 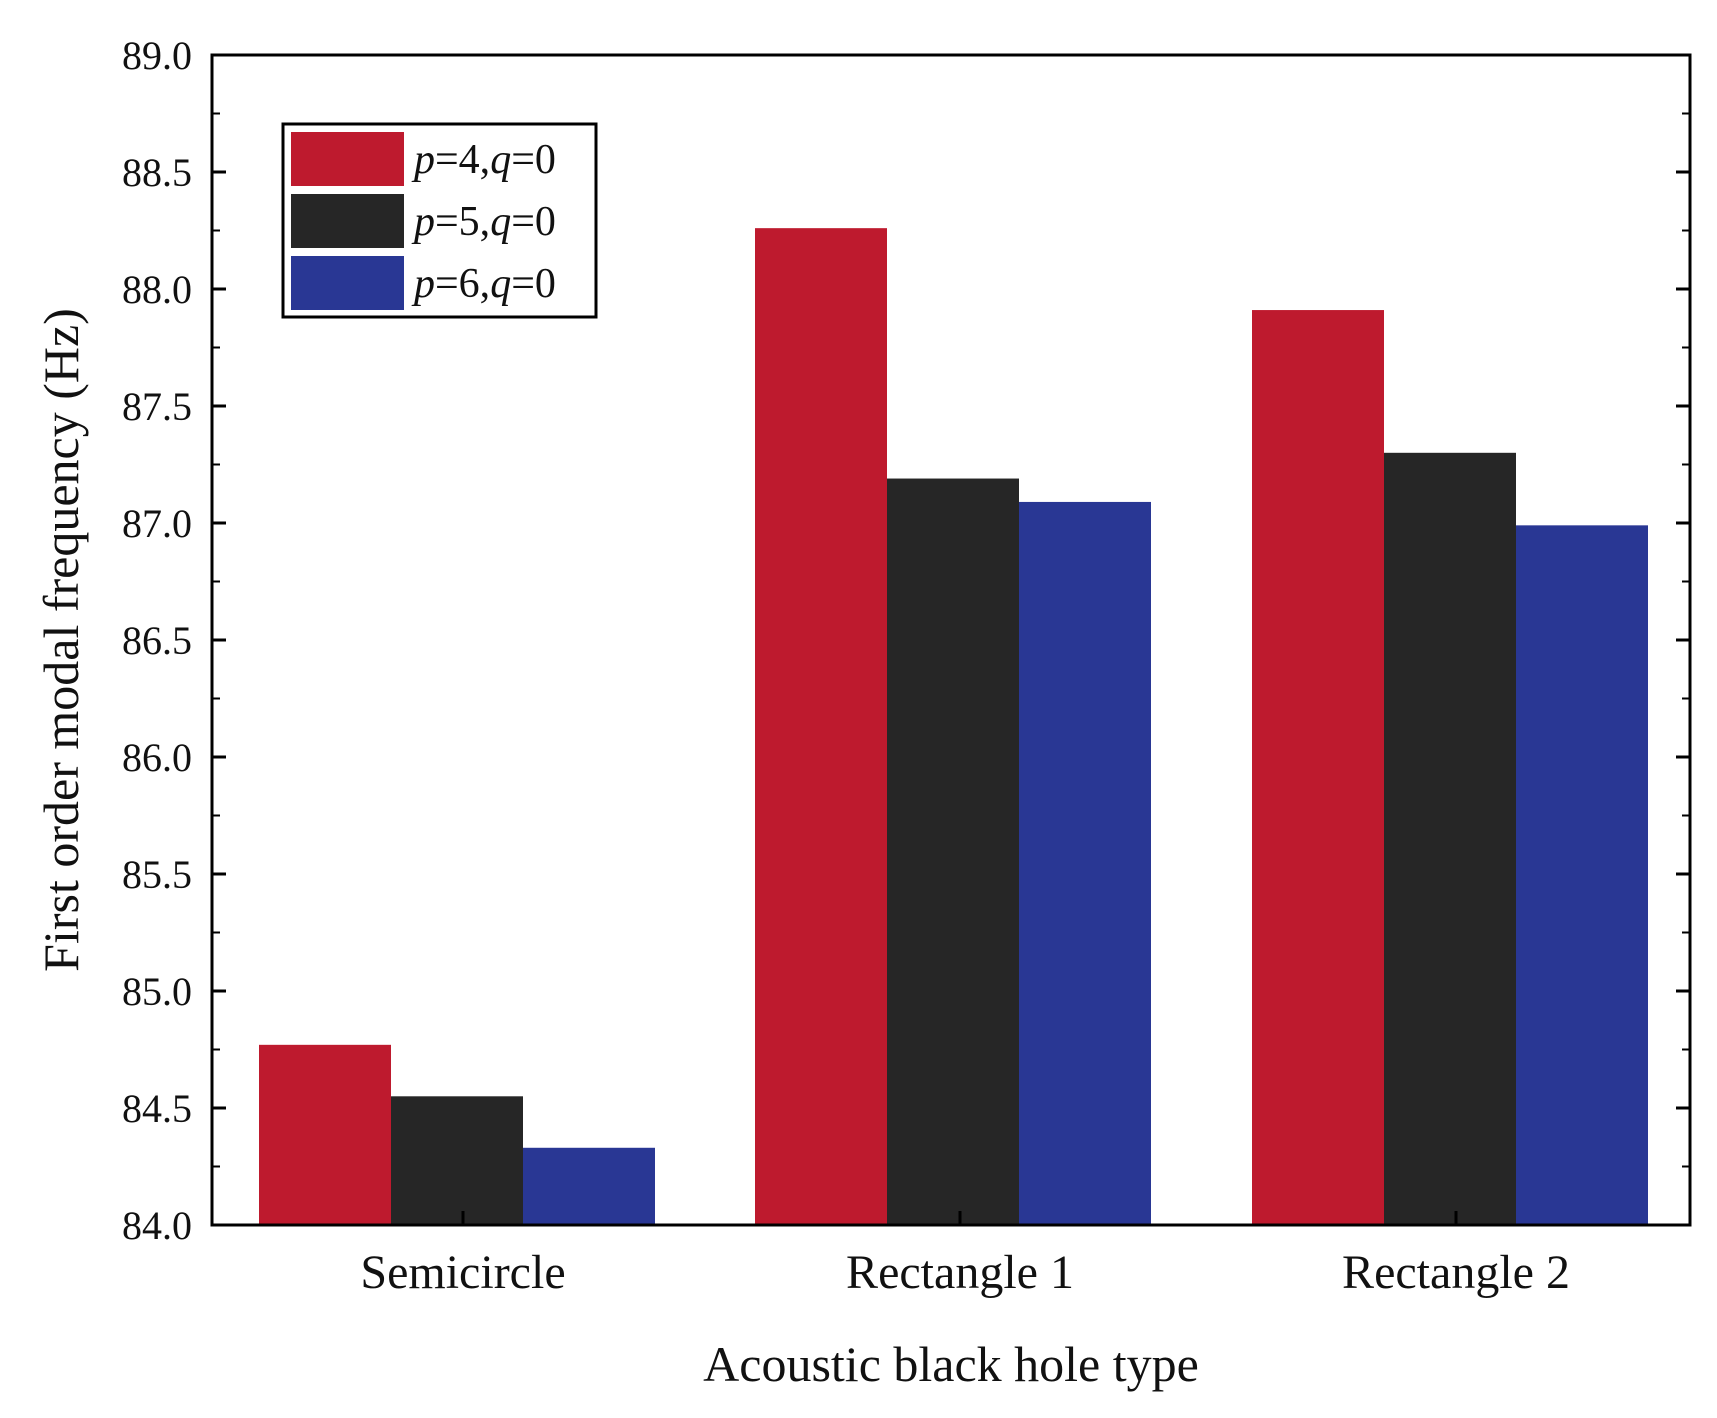 What do you see at coordinates (157, 640) in the screenshot?
I see `y-tick-label: 86.5` at bounding box center [157, 640].